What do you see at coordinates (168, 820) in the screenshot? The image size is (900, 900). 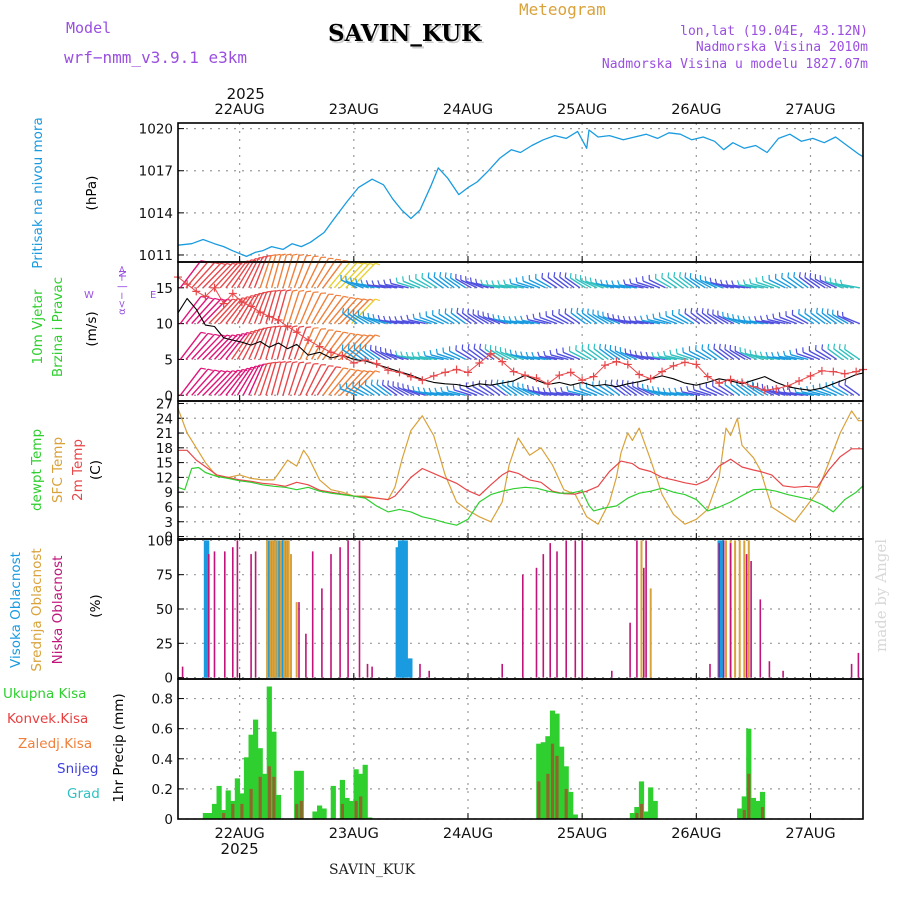 I see `precip-ytick-label: 0` at bounding box center [168, 820].